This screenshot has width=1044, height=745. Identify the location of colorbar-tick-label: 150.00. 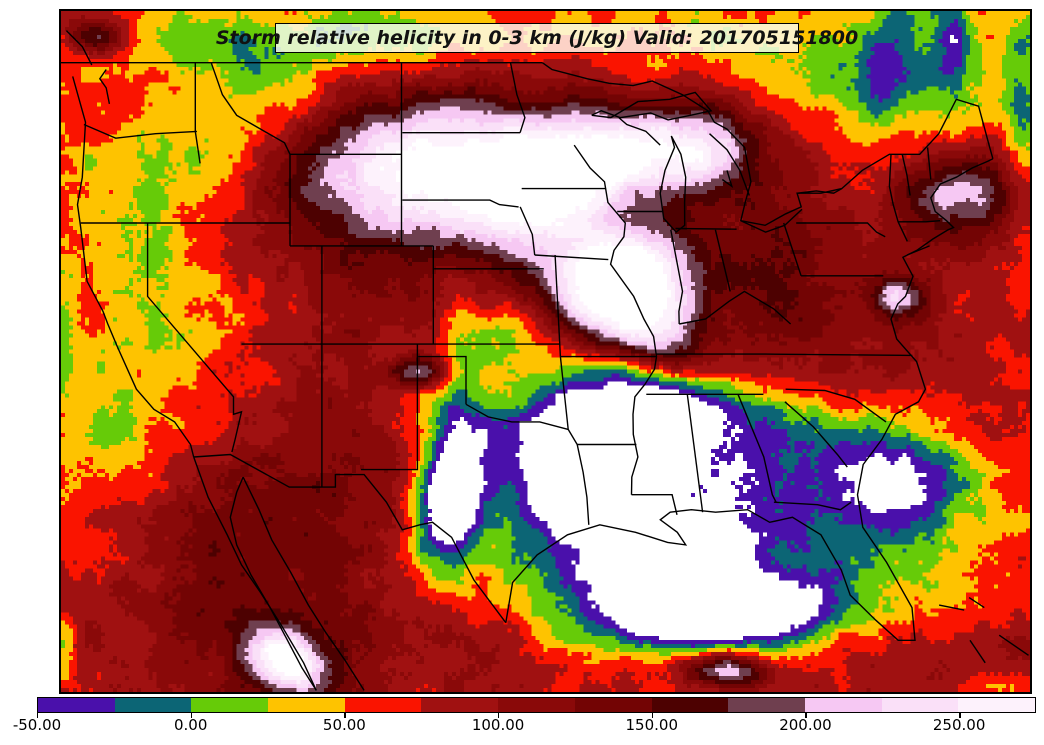
(652, 725).